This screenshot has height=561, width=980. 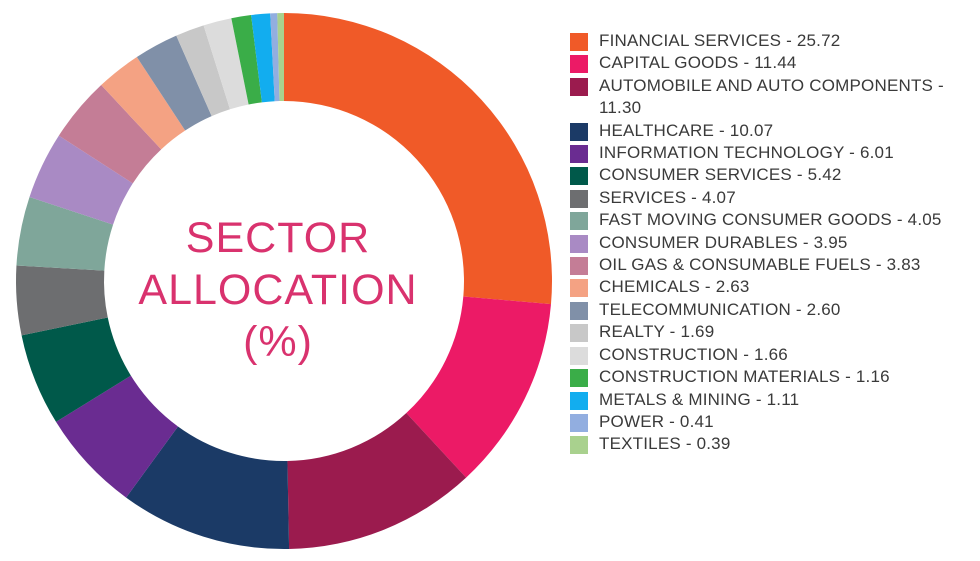 What do you see at coordinates (772, 287) in the screenshot?
I see `legend-item: CHEMICALS - 2.63` at bounding box center [772, 287].